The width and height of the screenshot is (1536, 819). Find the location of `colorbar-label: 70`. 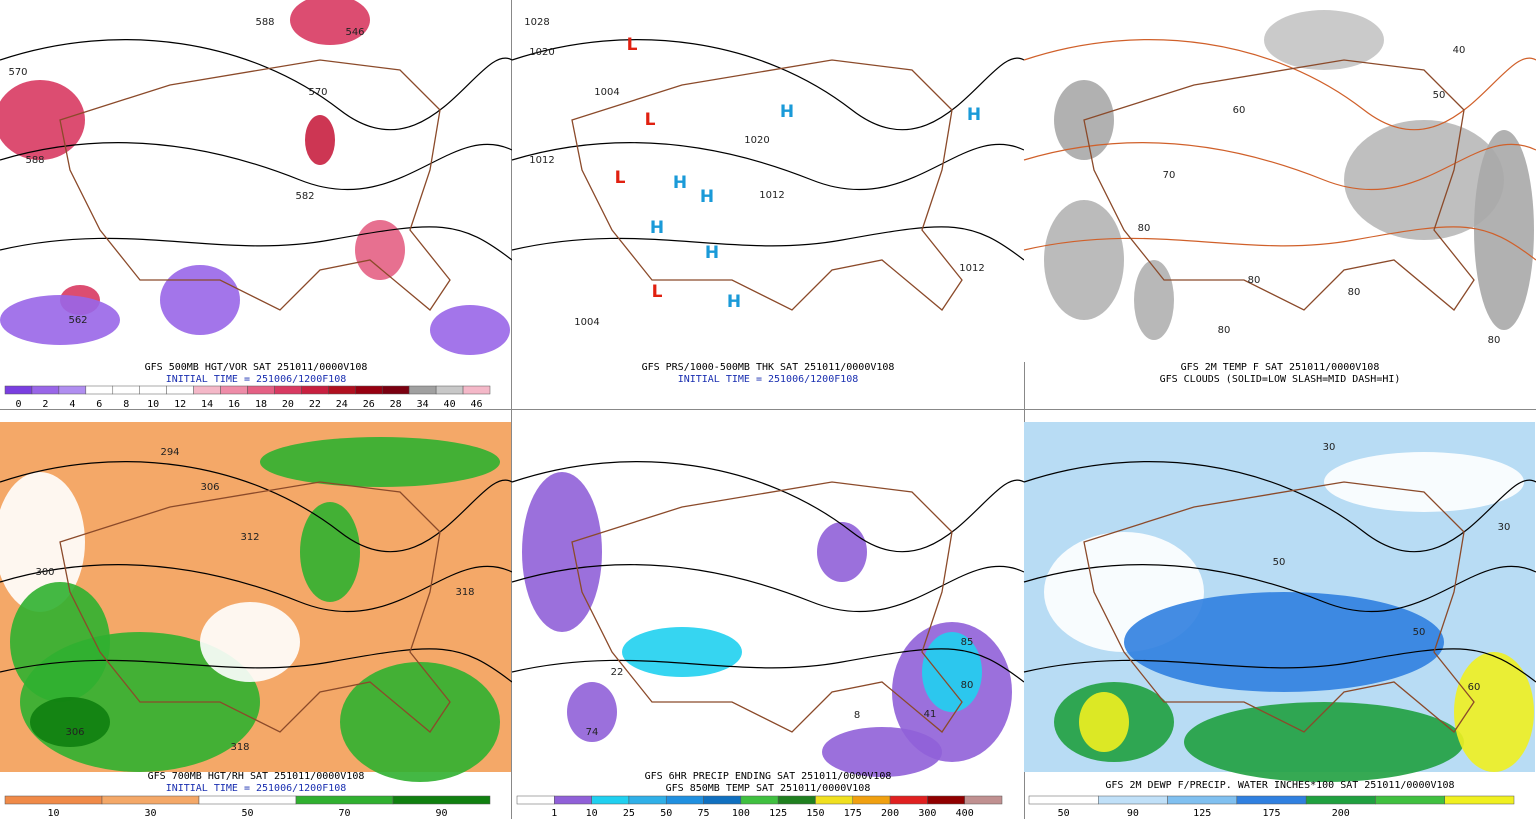

colorbar-label: 70 is located at coordinates (344, 813).